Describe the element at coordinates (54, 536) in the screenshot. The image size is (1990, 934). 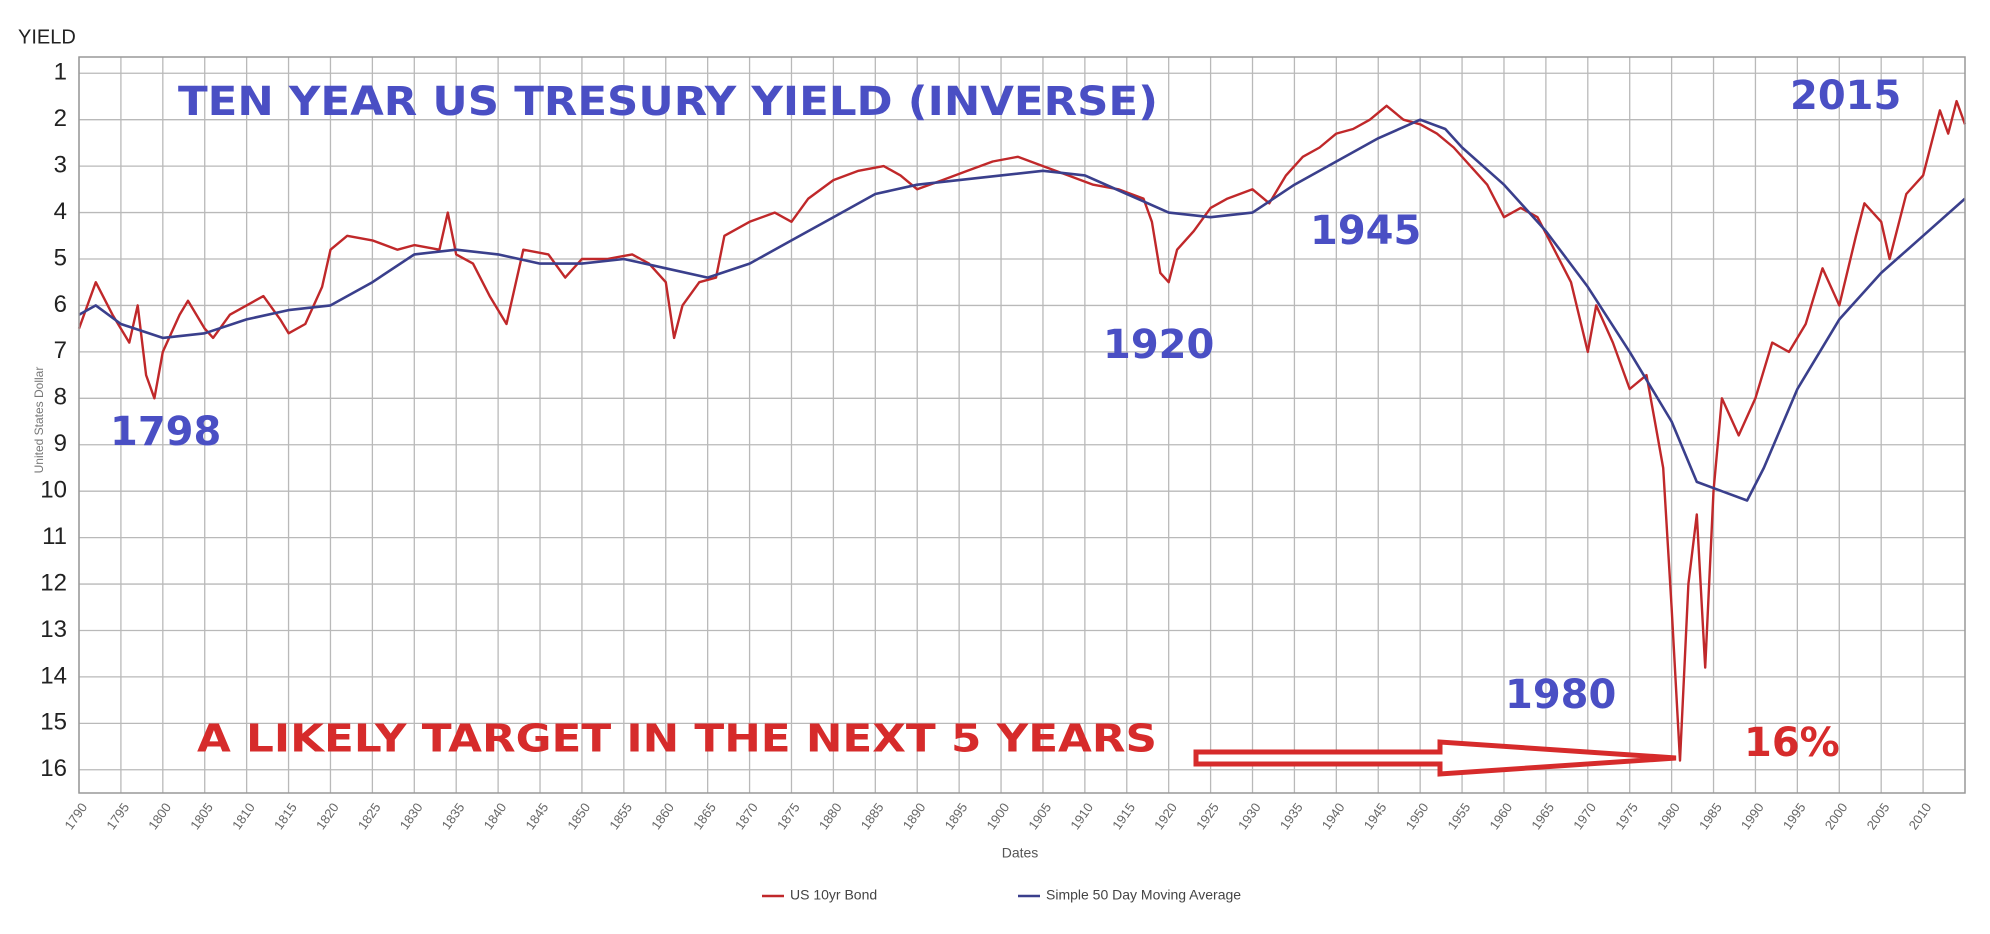
I see `y-tick-label: 11` at that location.